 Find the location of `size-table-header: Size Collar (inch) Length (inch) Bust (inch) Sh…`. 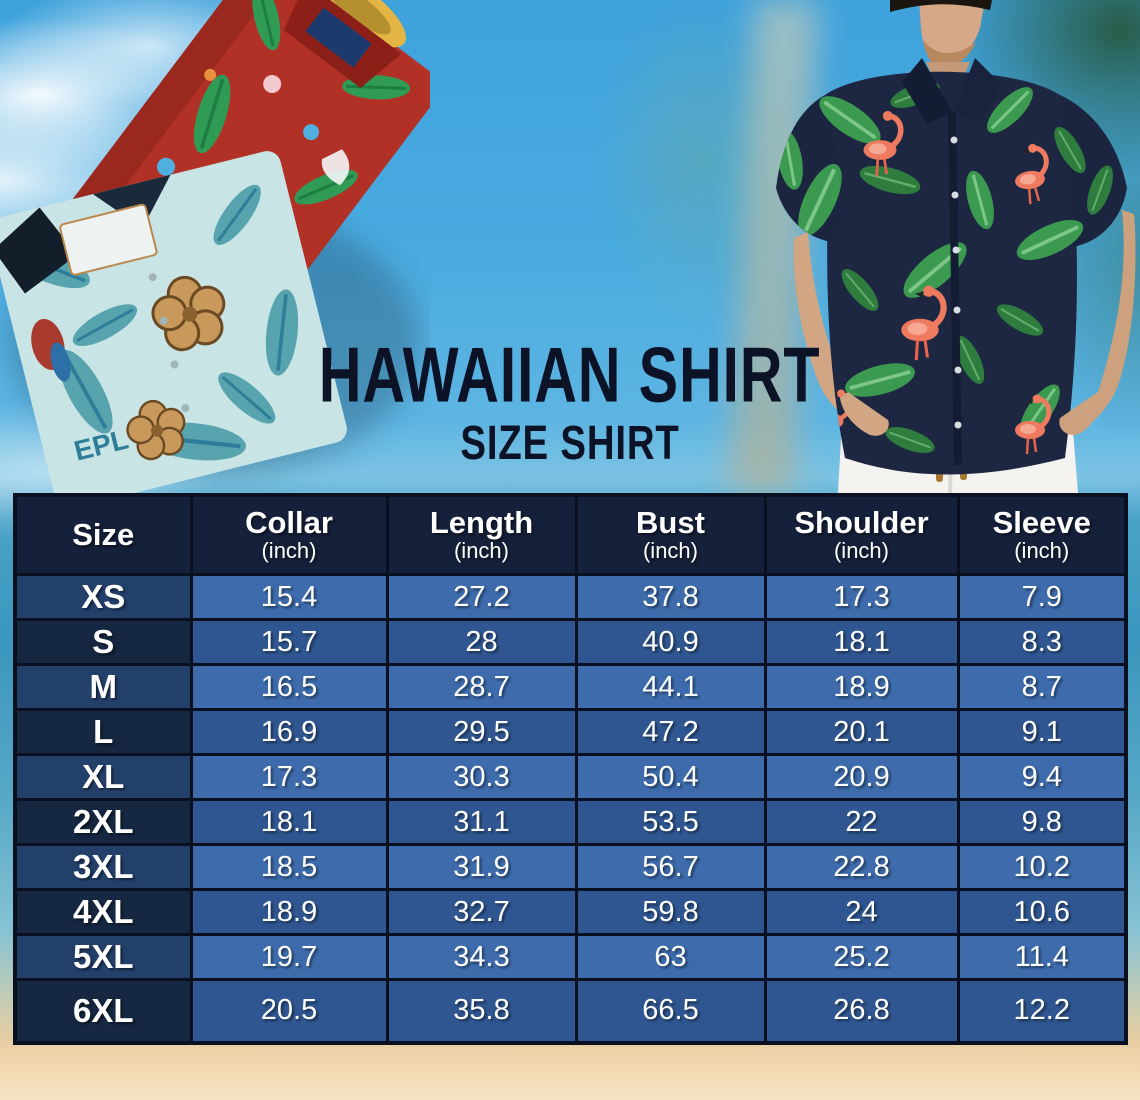

size-table-header: Size Collar (inch) Length (inch) Bust (inch) Sh… is located at coordinates (570, 534).